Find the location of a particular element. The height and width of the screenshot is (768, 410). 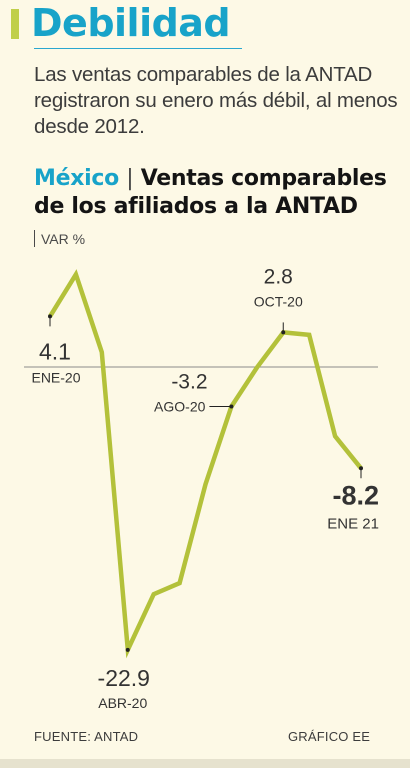

value-ene21: -8.2 is located at coordinates (355, 495).